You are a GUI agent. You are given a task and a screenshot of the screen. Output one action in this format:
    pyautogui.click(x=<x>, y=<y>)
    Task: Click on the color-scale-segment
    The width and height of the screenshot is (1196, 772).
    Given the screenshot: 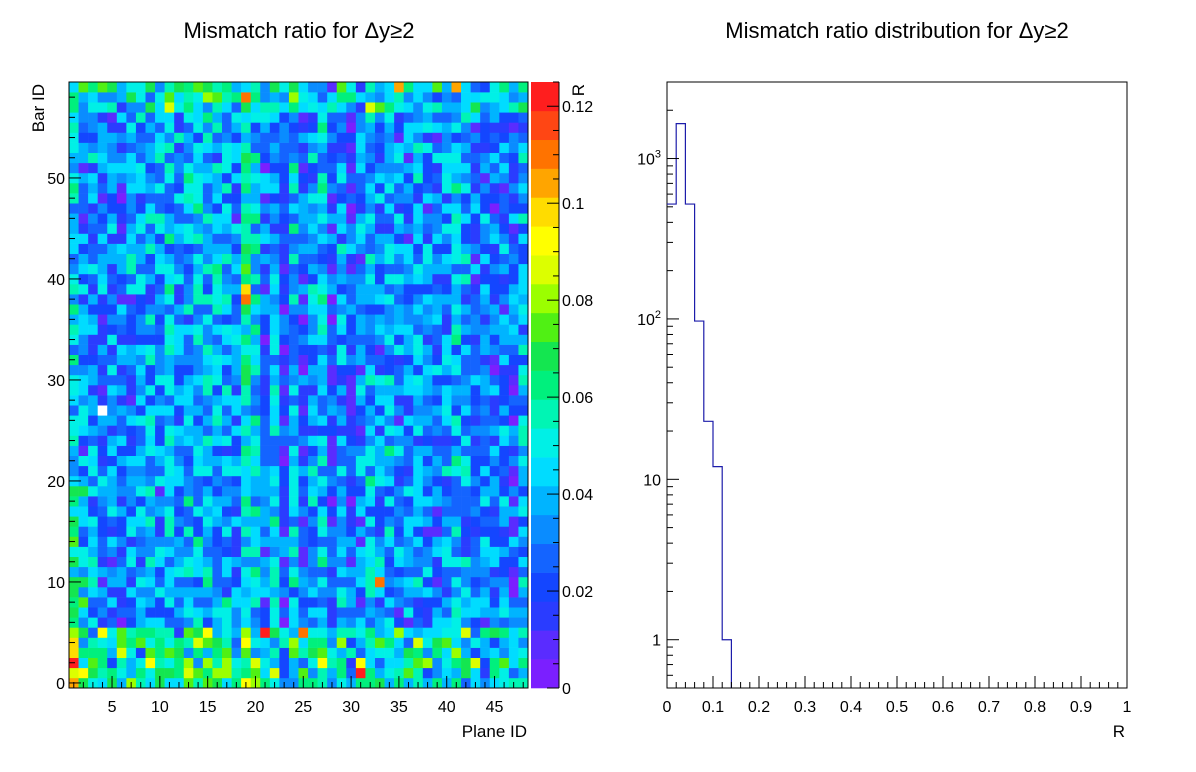 What is the action you would take?
    pyautogui.click(x=545, y=241)
    